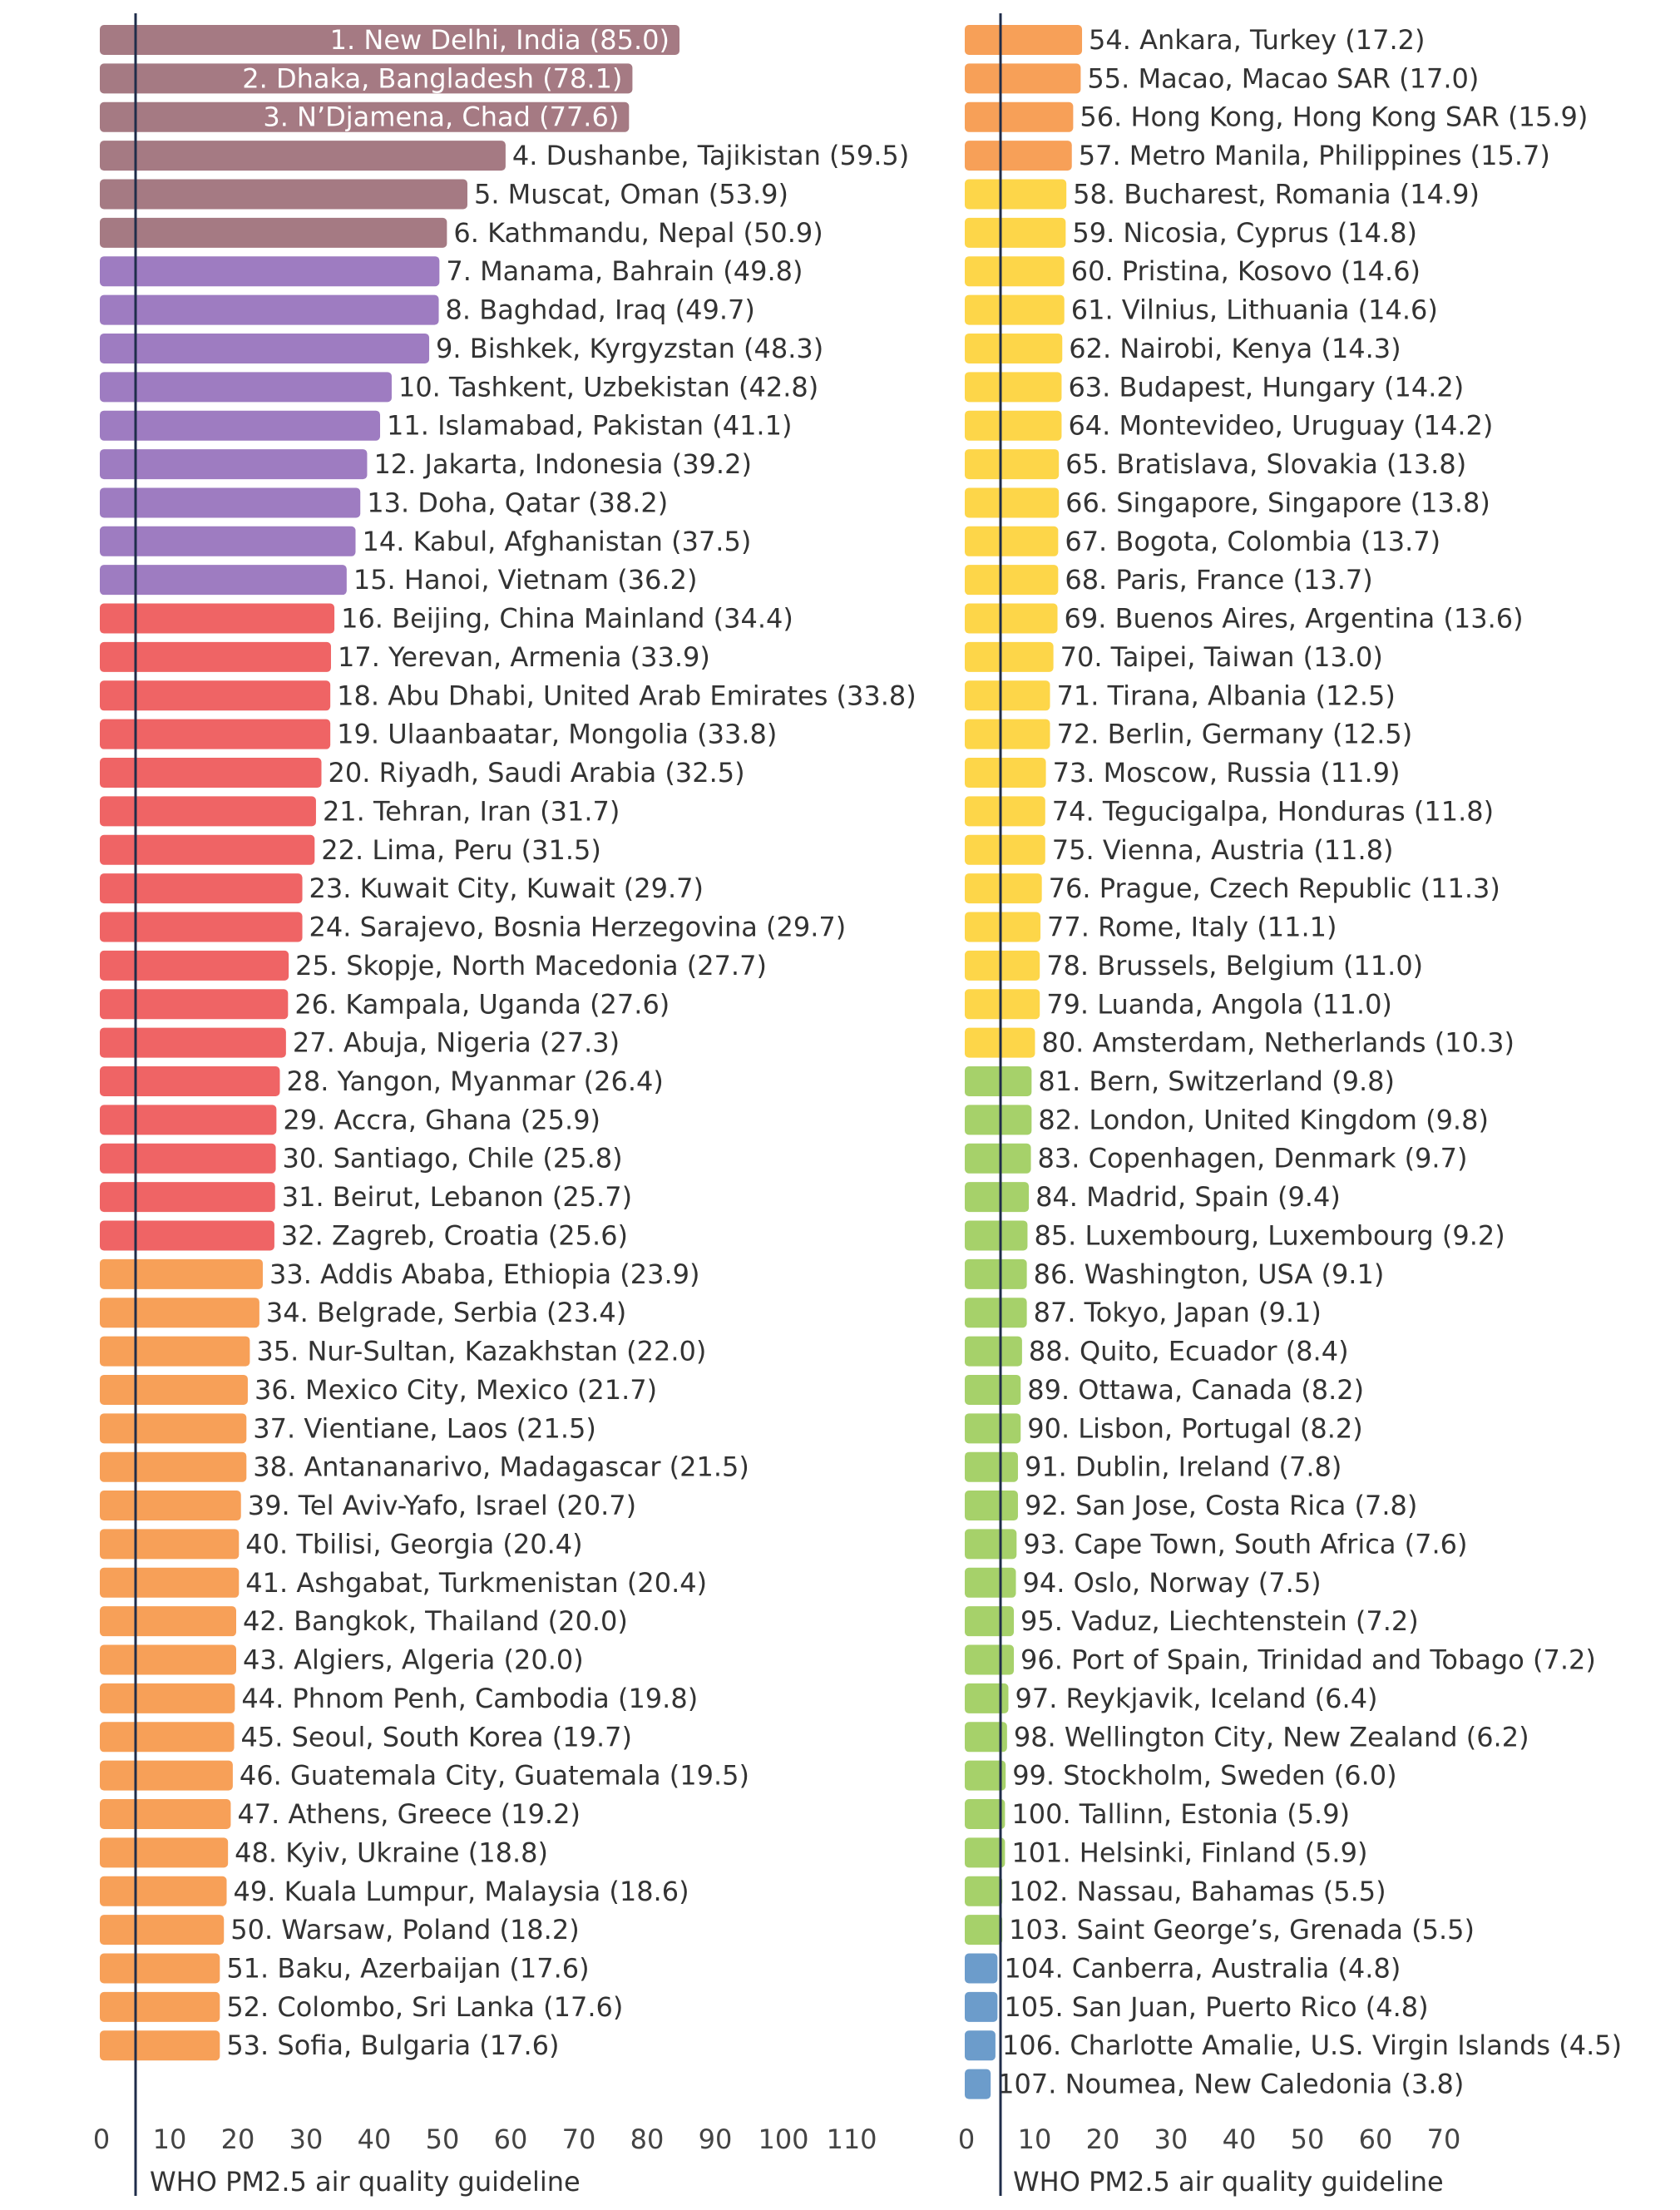  Describe the element at coordinates (1202, 1969) in the screenshot. I see `bar-label: 104. Canberra, Australia (4.8)` at that location.